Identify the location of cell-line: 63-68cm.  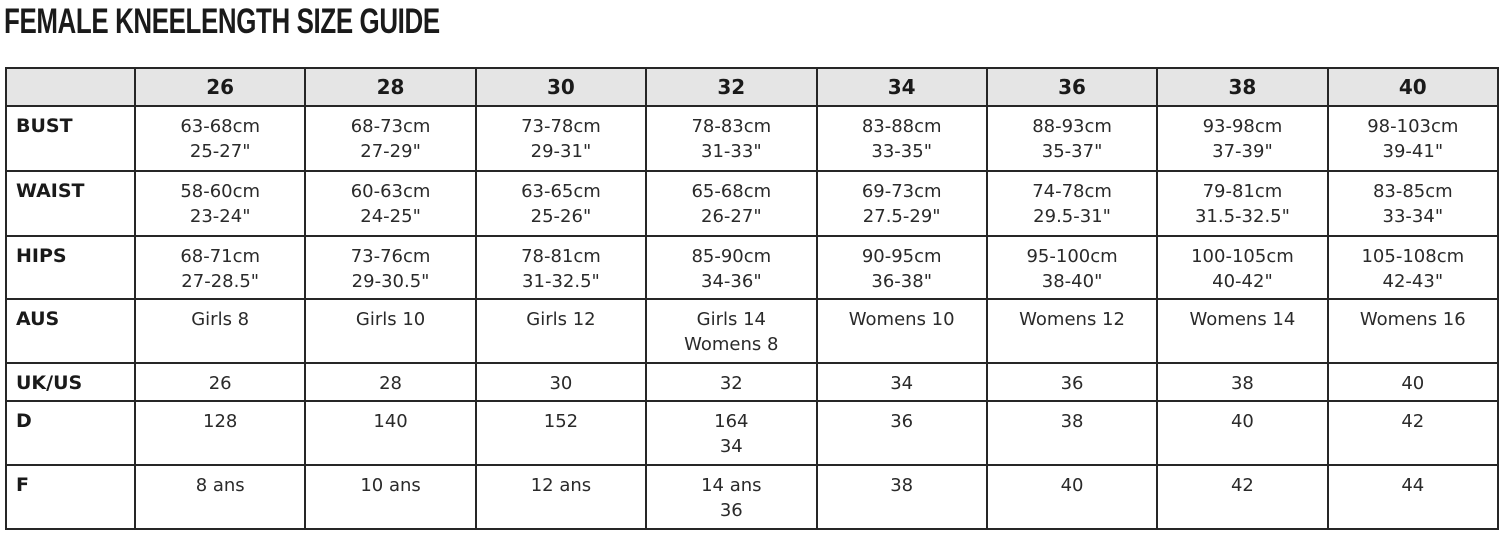
(220, 126).